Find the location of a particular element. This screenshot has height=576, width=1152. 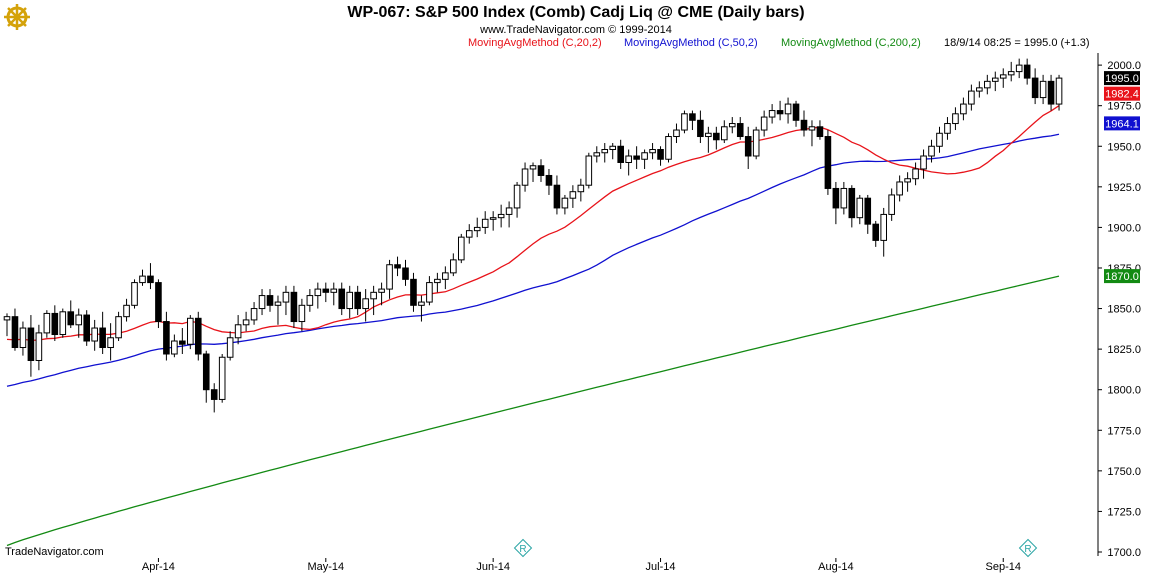

tag-box is located at coordinates (1122, 123).